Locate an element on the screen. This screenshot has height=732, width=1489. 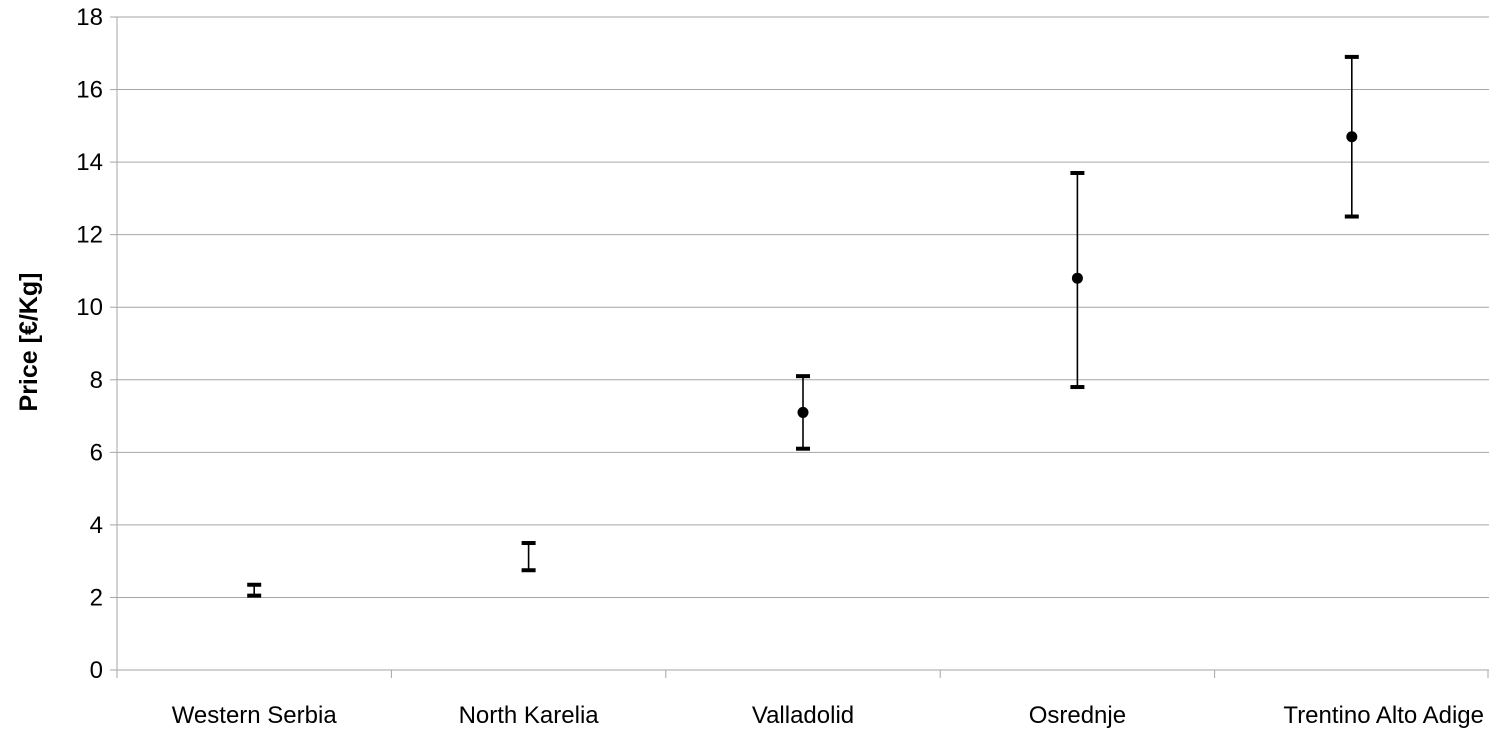
y-tick-label: 8 is located at coordinates (96, 380).